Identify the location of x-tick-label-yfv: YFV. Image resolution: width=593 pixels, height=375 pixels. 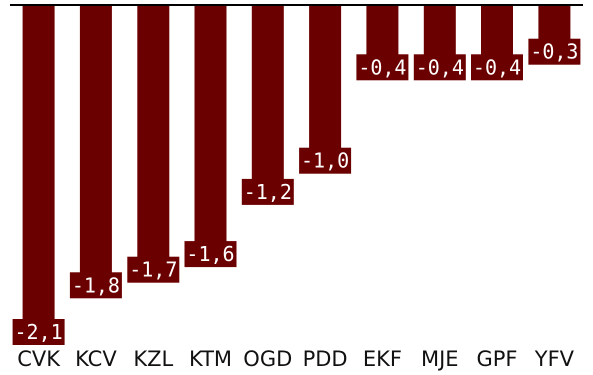
(554, 359).